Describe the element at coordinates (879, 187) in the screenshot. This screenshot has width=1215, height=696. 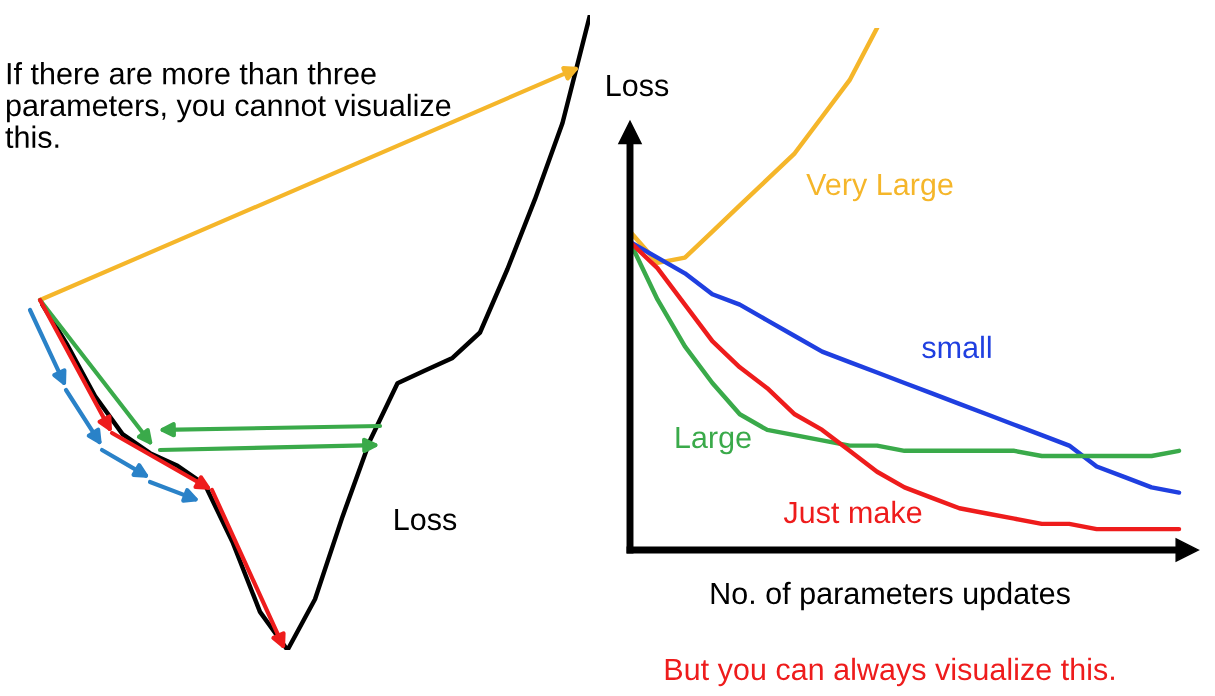
I see `series-label: Very Large` at that location.